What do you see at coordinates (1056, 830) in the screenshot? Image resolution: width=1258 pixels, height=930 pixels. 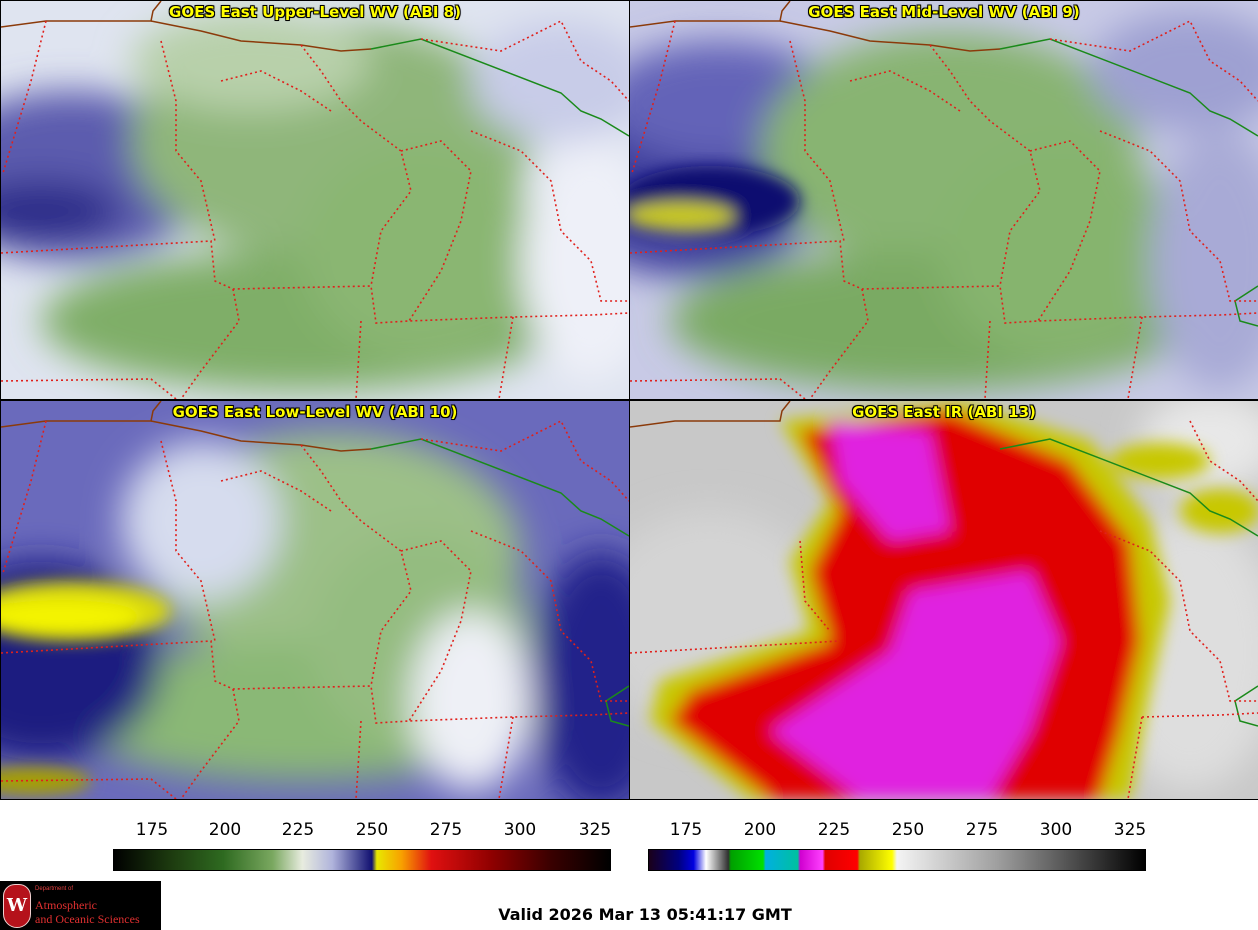 I see `ir-tick-label: 300` at bounding box center [1056, 830].